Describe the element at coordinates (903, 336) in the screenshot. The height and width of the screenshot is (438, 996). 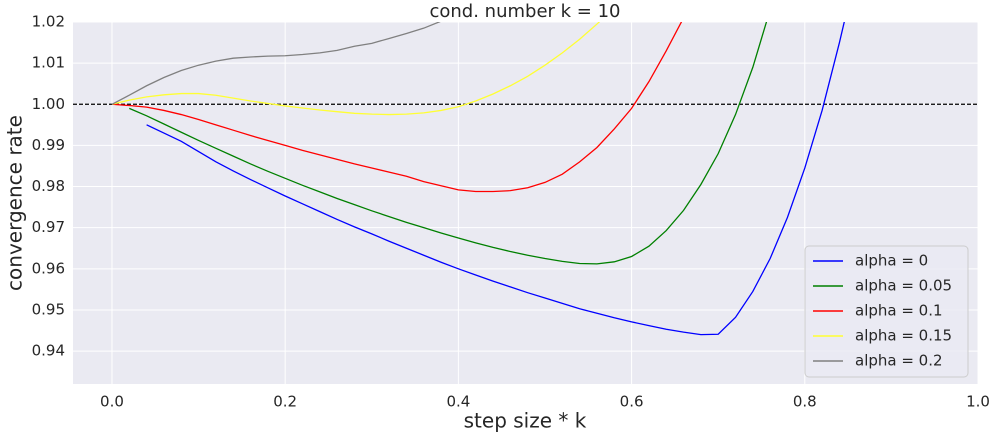
I see `legend-label: alpha = 0.15` at that location.